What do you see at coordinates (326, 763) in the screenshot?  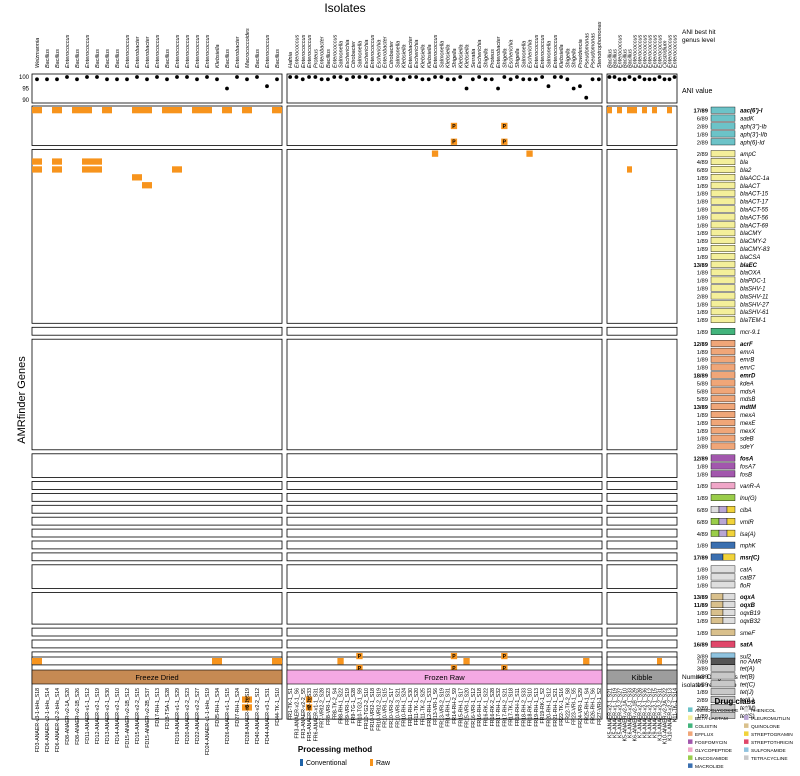 I see `processing-label: Conventional` at bounding box center [326, 763].